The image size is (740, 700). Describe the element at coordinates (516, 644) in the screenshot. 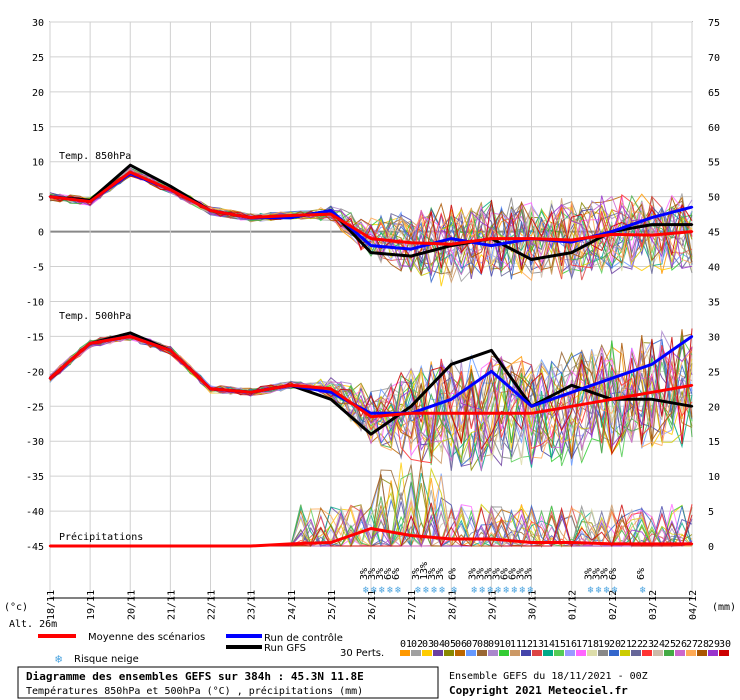

I see `pert-legend-label: 11` at that location.